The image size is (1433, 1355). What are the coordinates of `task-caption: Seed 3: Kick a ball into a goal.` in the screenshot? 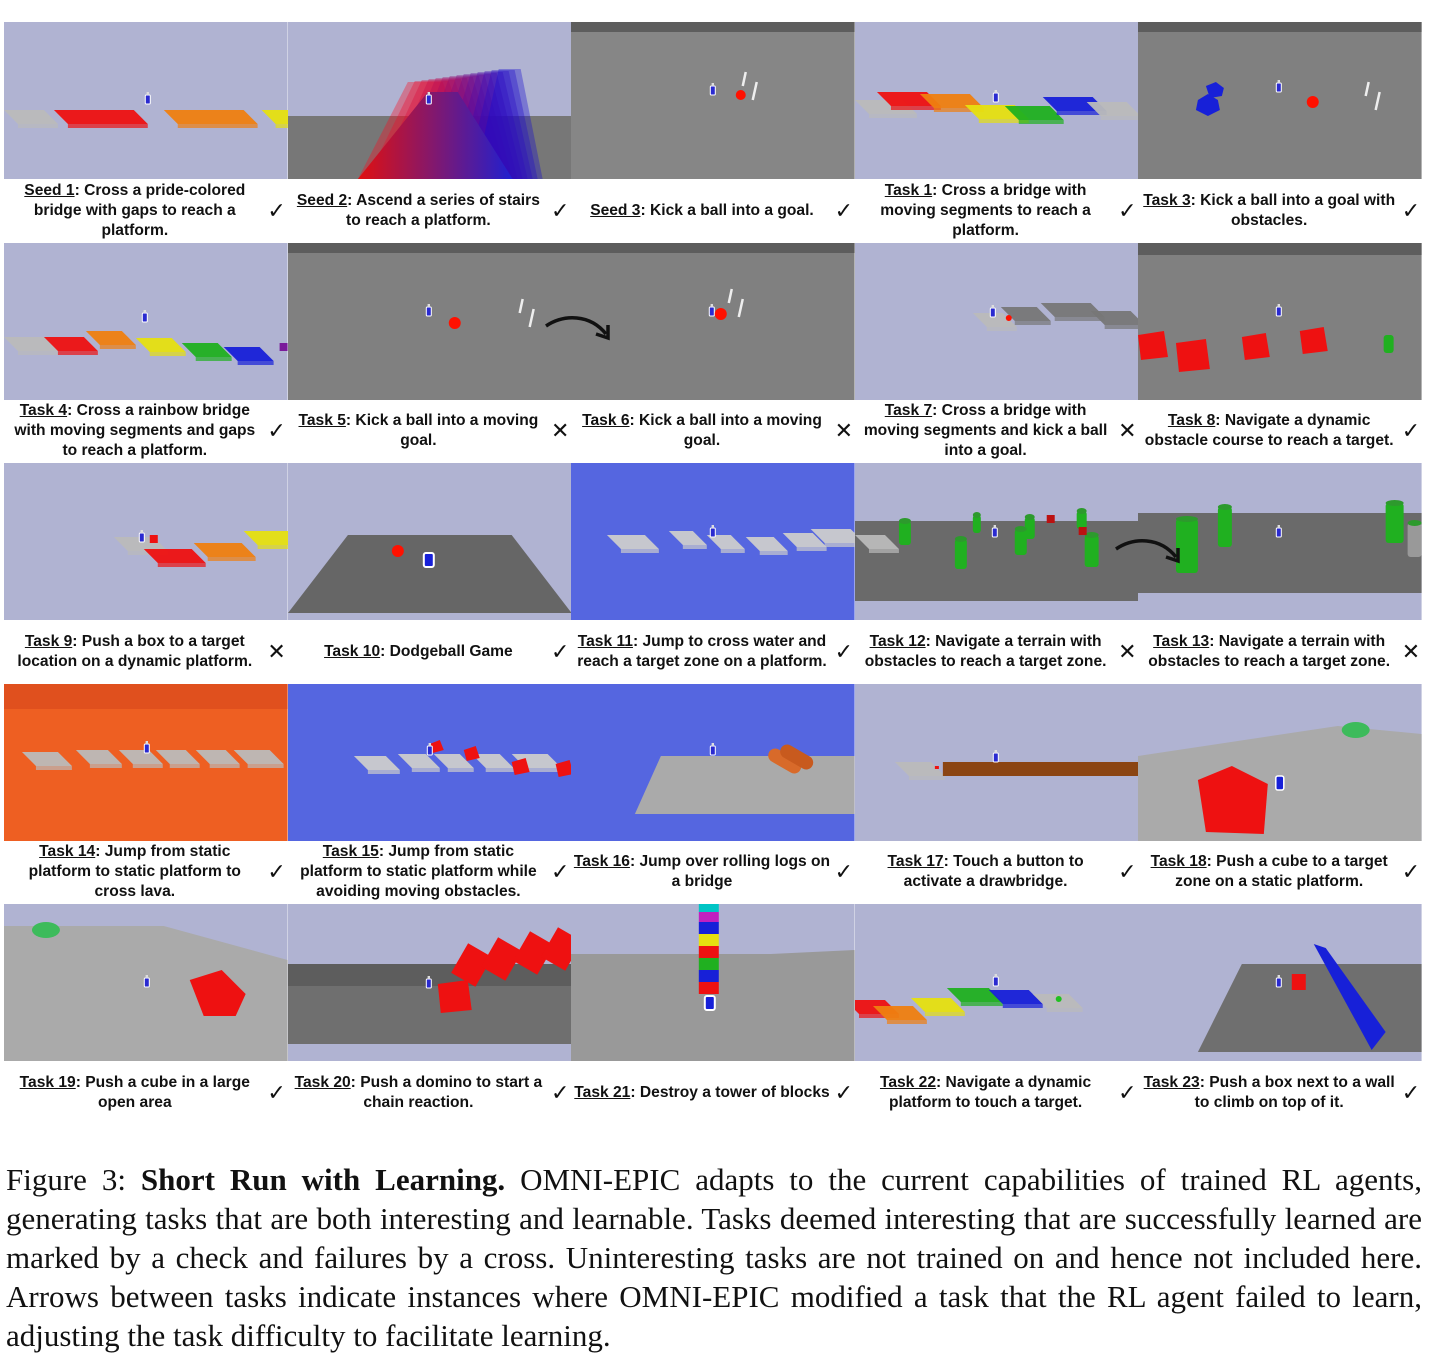 It's located at (702, 211).